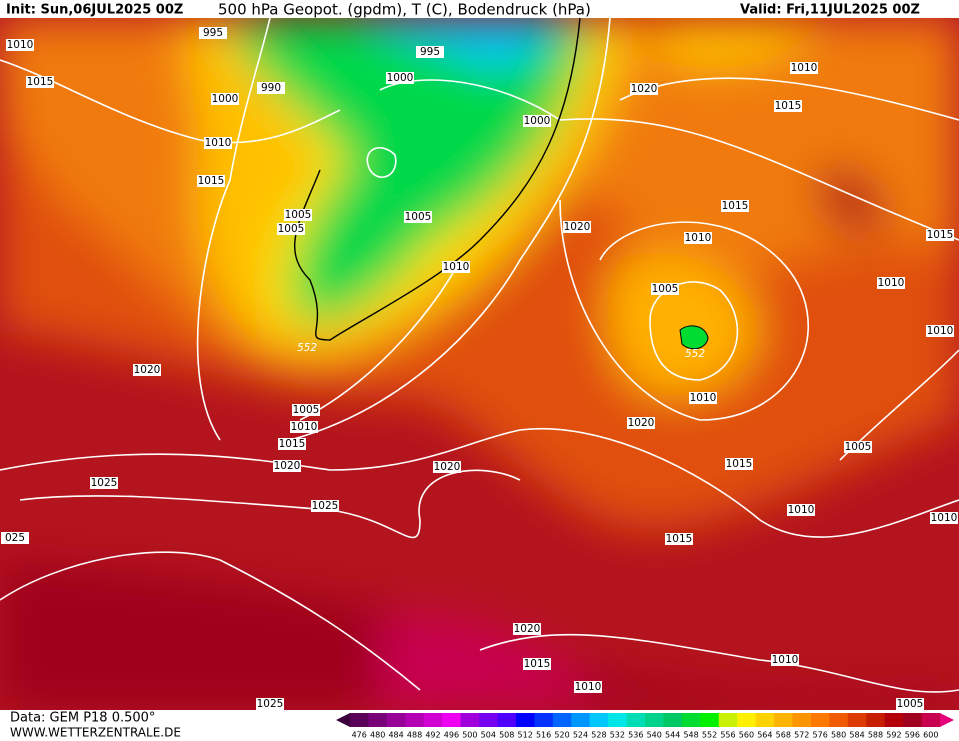  Describe the element at coordinates (414, 735) in the screenshot. I see `colorbar-label: 488` at that location.